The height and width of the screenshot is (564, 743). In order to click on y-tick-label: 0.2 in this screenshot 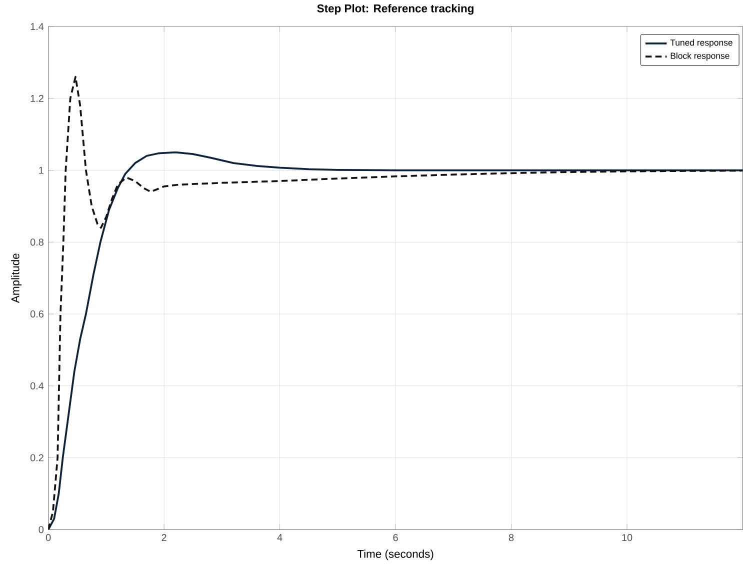, I will do `click(37, 458)`.